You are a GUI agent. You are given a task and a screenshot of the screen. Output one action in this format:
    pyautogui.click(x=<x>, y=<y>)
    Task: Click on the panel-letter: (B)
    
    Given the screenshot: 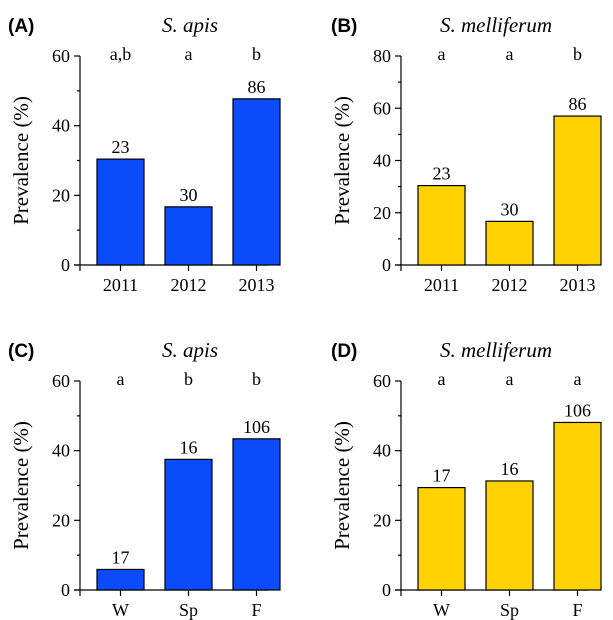 What is the action you would take?
    pyautogui.click(x=344, y=26)
    